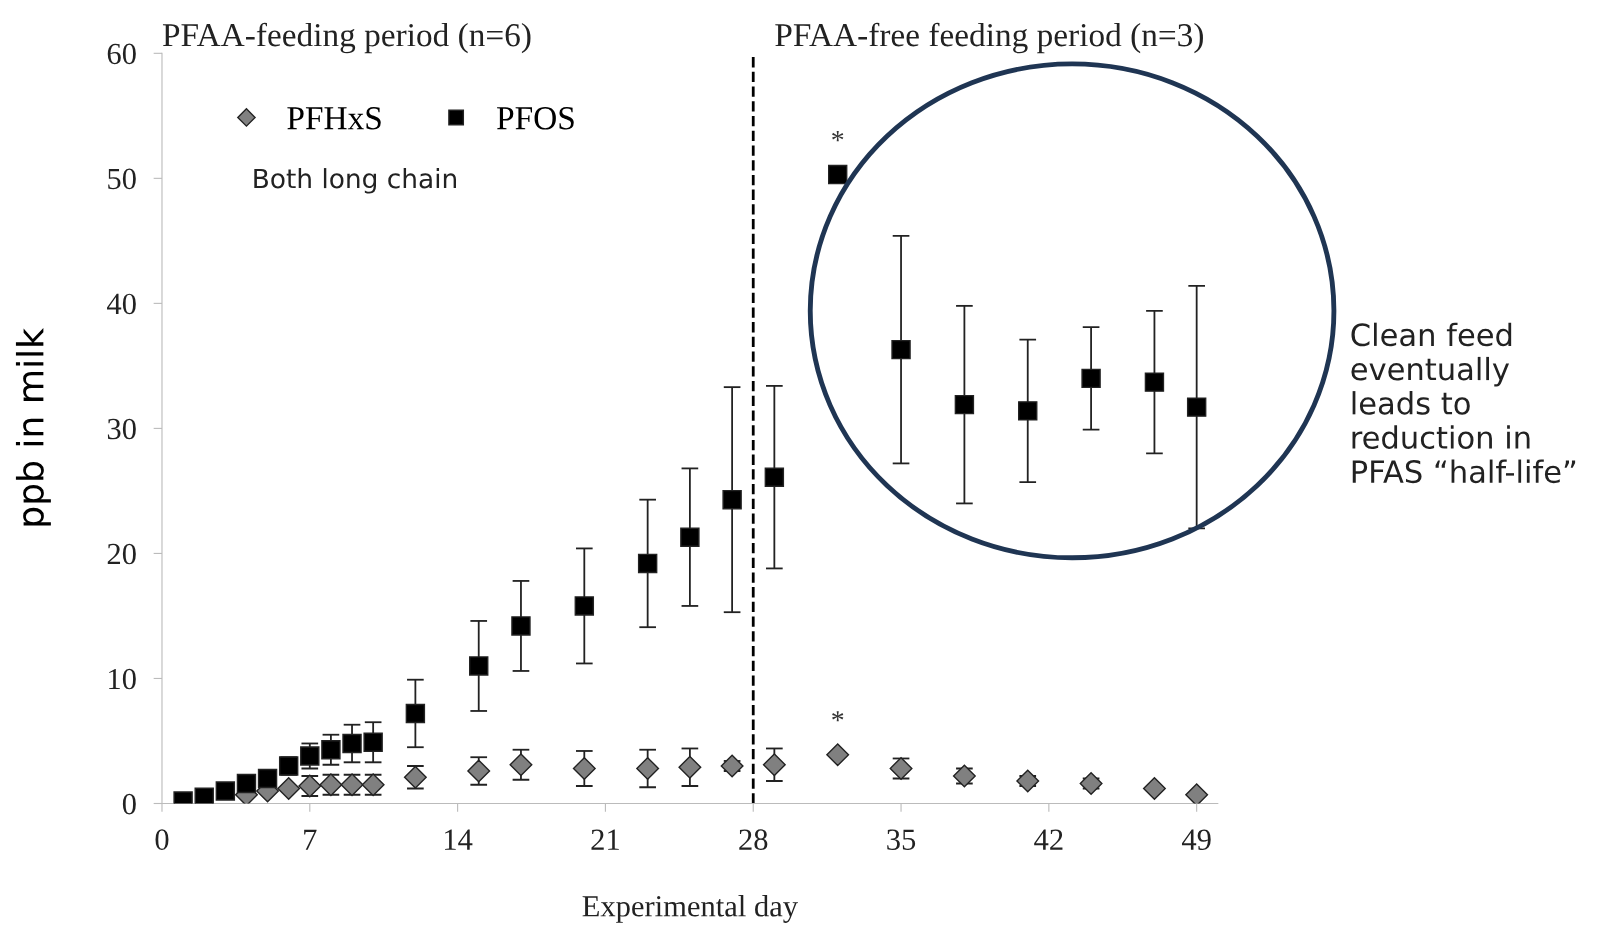  Describe the element at coordinates (1463, 403) in the screenshot. I see `text: Clean feed eventually leads to reduction in PFAS “half-life”` at that location.